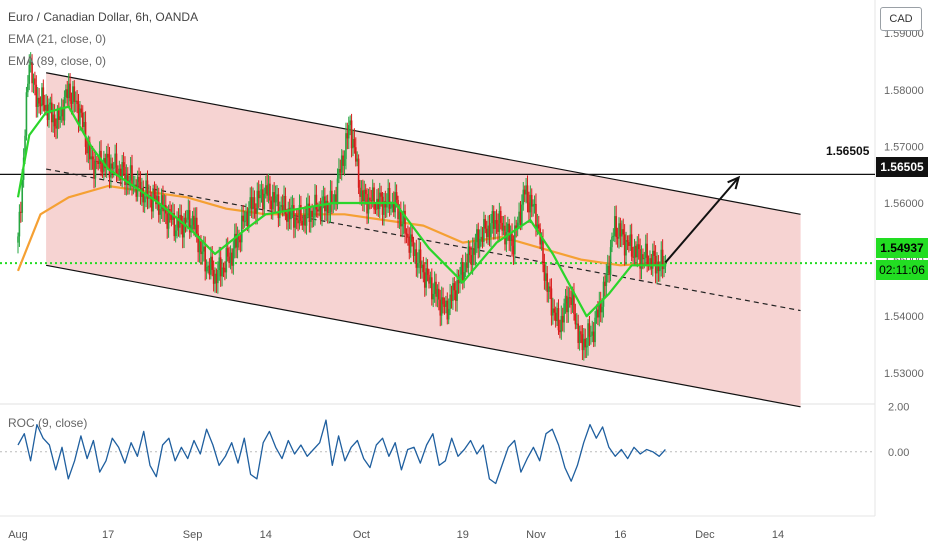  Describe the element at coordinates (904, 34) in the screenshot. I see `price-axis-tick: 1.59000` at that location.